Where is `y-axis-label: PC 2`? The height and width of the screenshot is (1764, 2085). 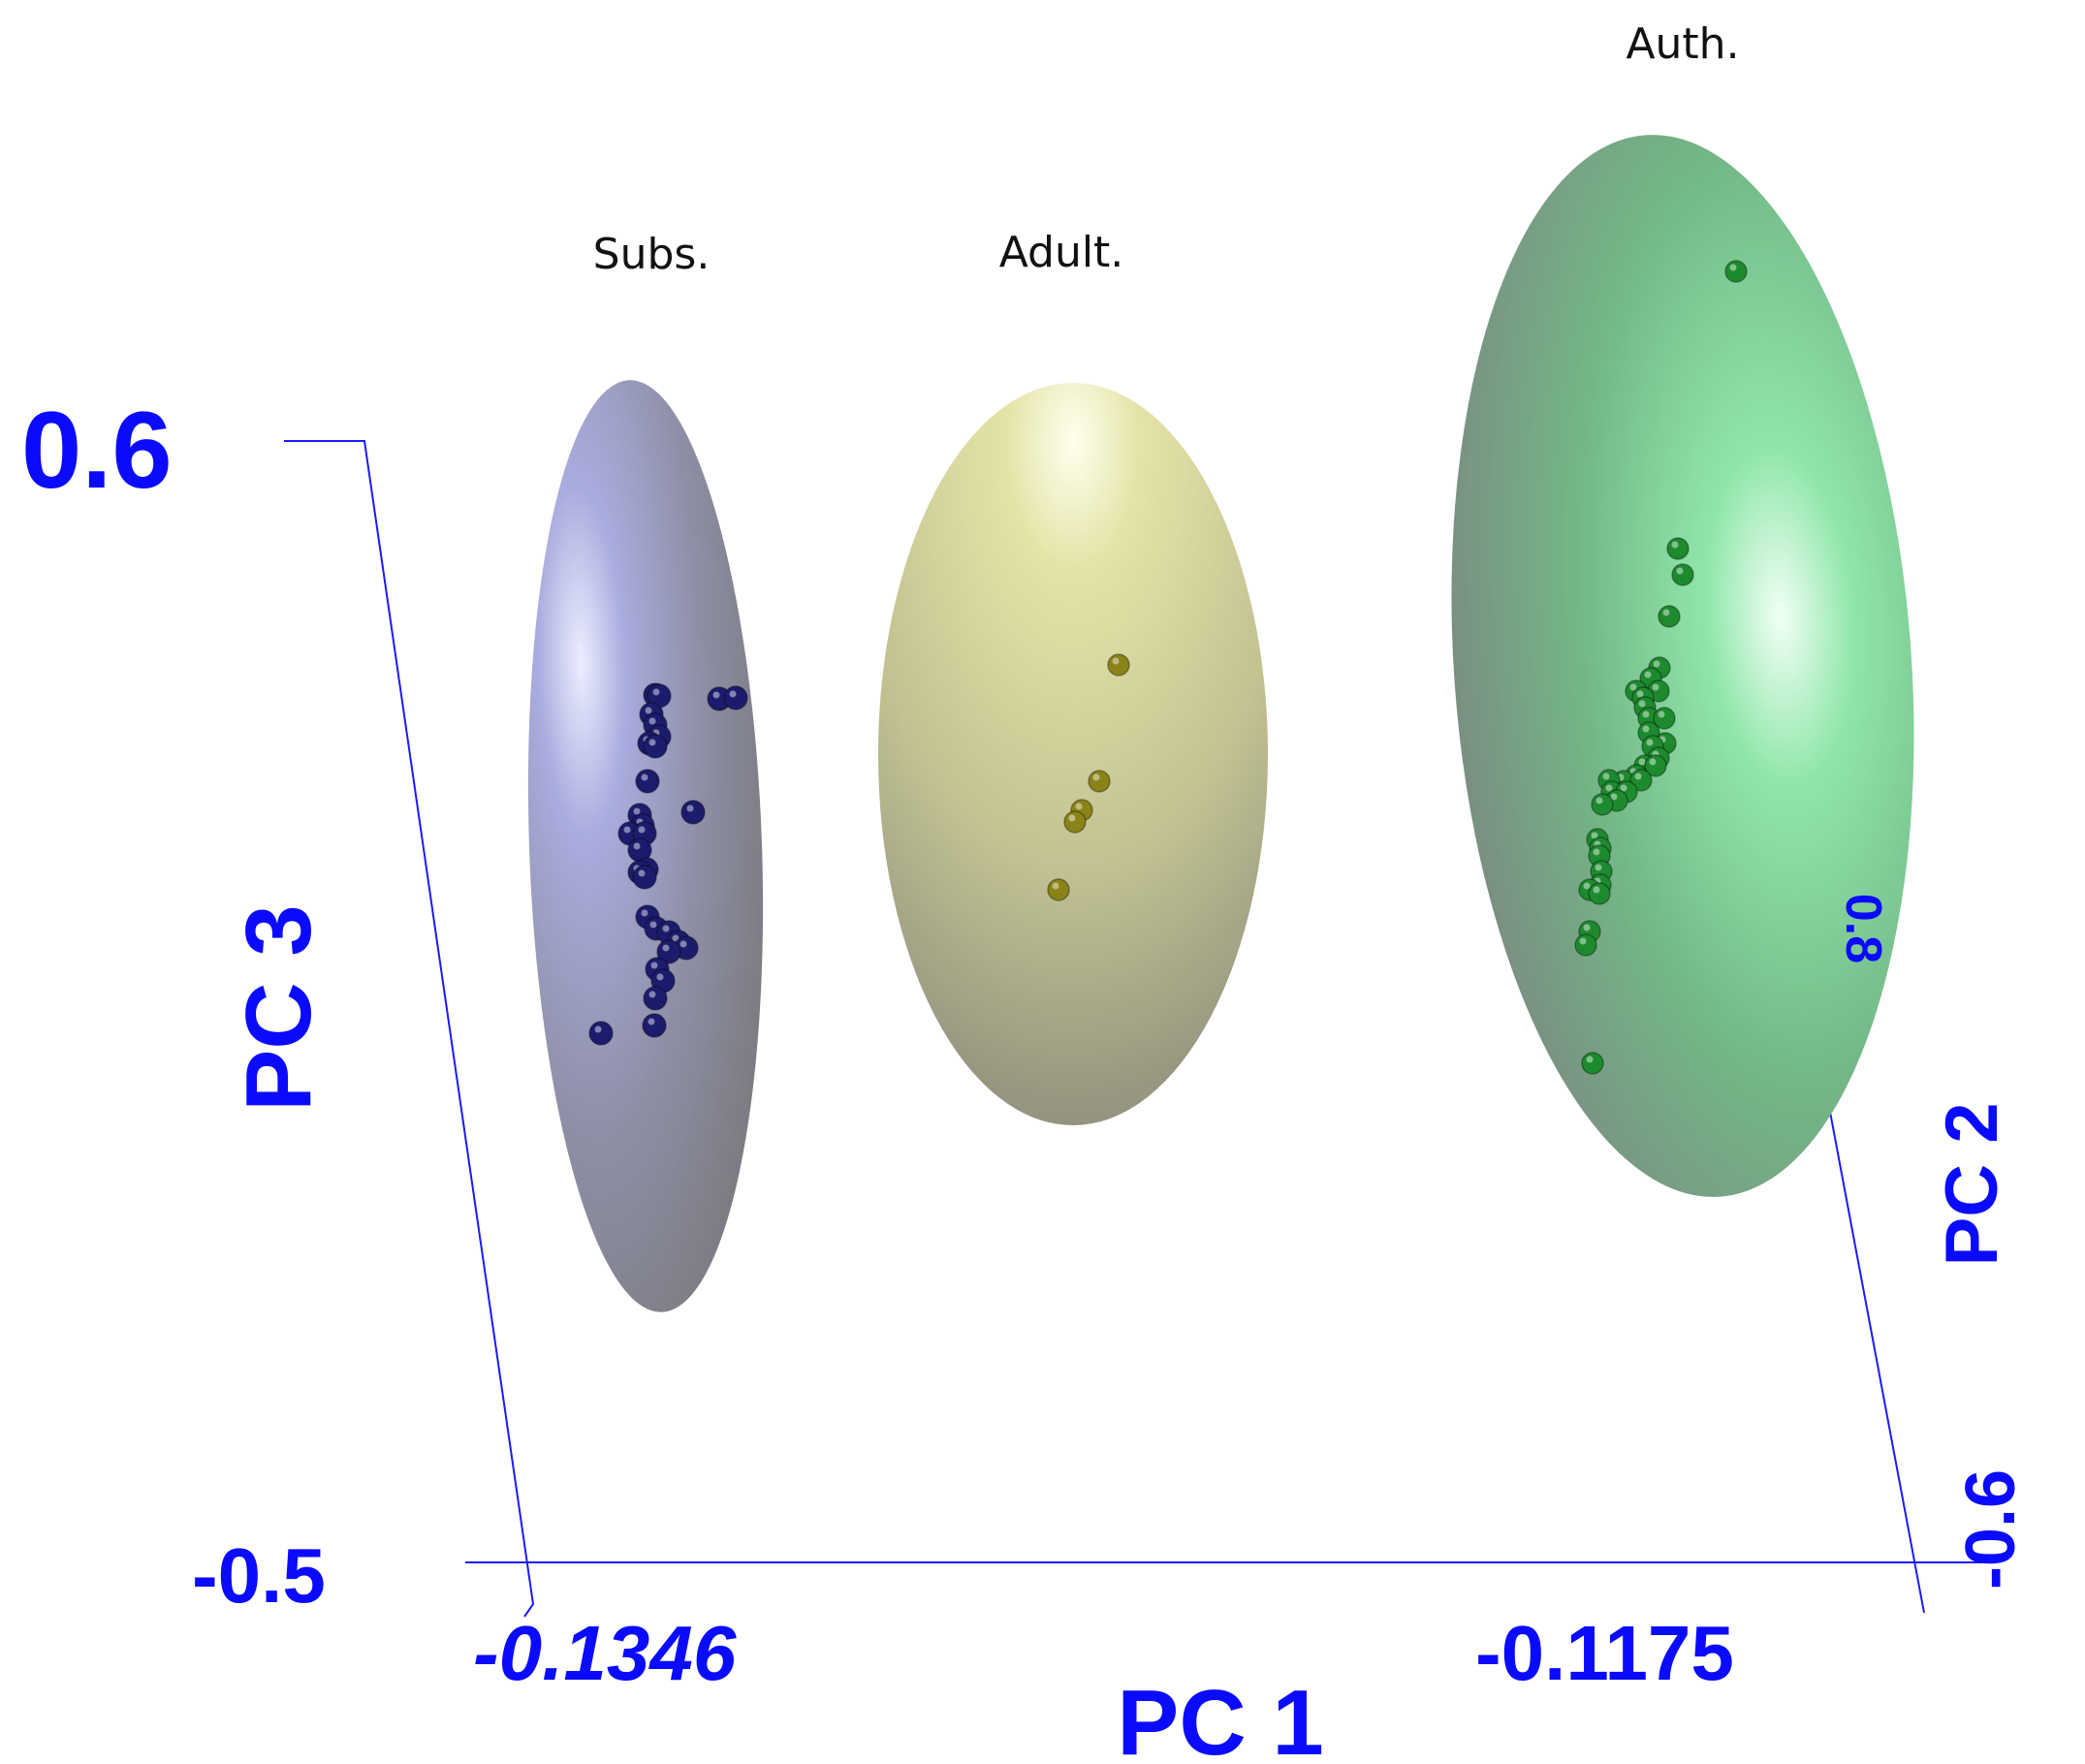 y-axis-label: PC 2 is located at coordinates (1972, 1185).